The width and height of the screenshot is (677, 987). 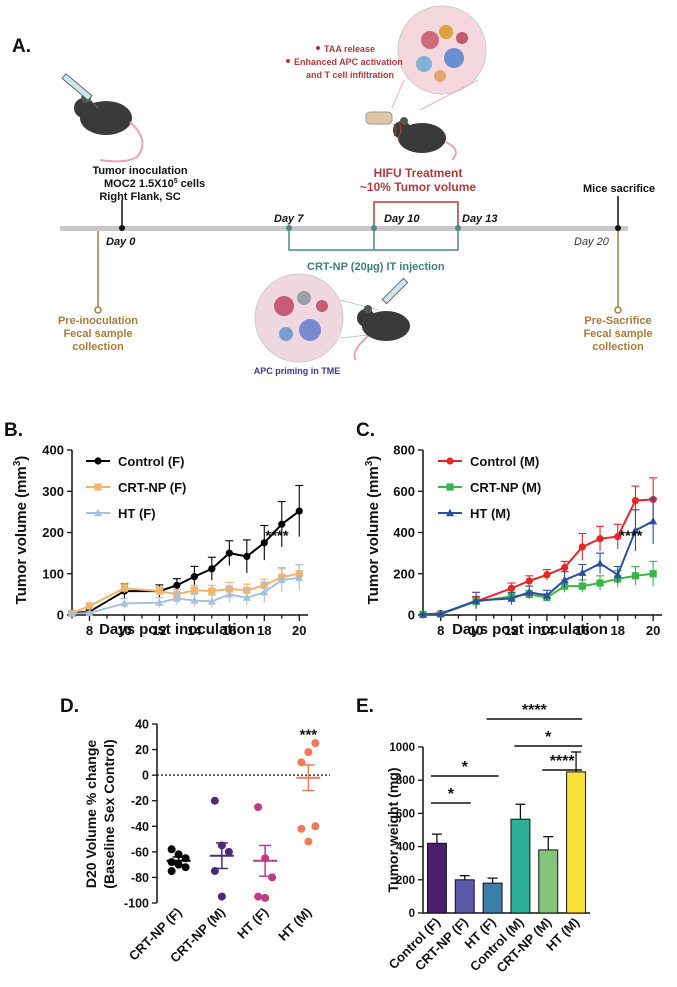 I want to click on legend-label: Control (F), so click(x=151, y=461).